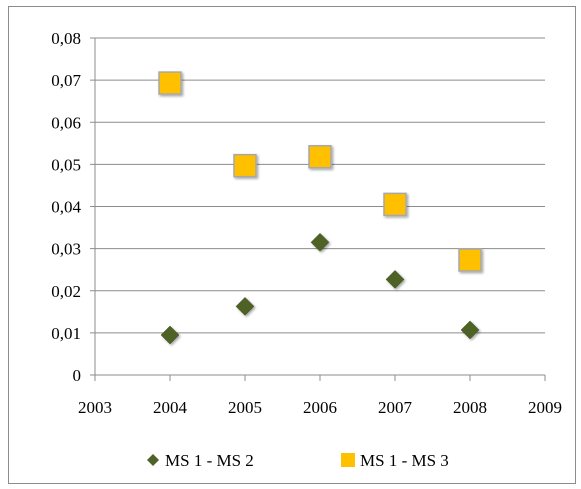 The height and width of the screenshot is (489, 581). I want to click on legend-marker-square, so click(348, 460).